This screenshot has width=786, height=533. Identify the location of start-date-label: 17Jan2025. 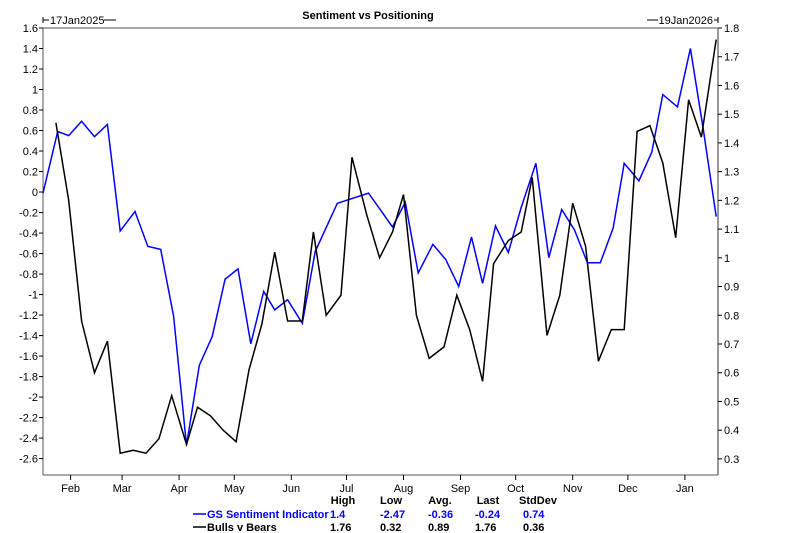
(77, 21).